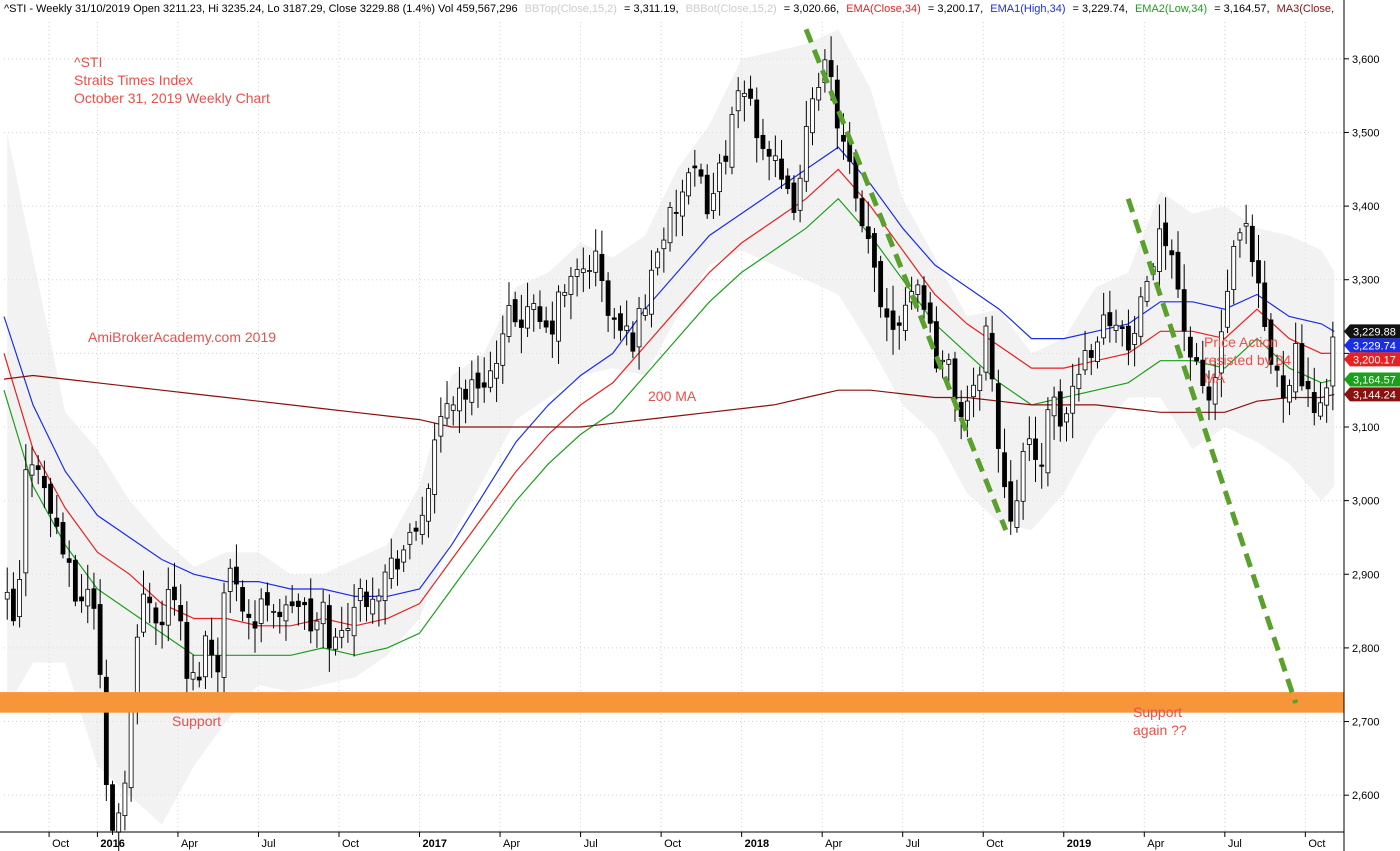 This screenshot has height=851, width=1400. I want to click on price-tag-label: 3,164.57, so click(1374, 380).